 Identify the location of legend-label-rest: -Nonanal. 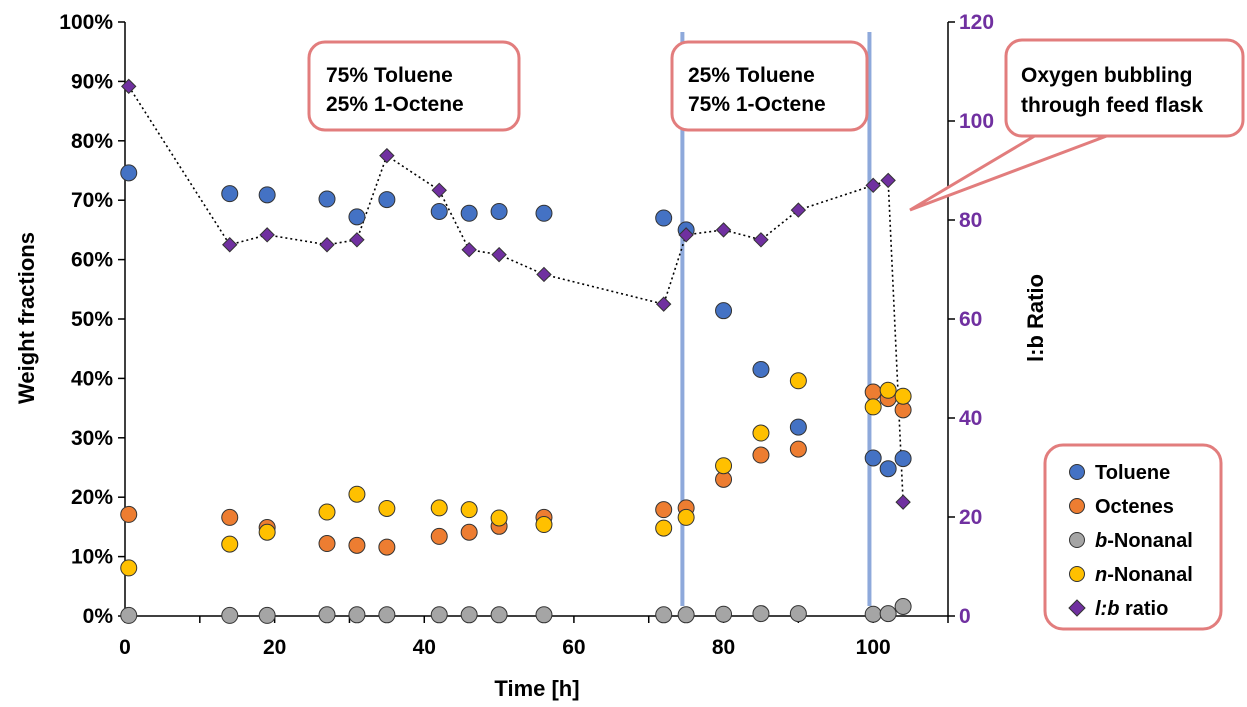
(1150, 575).